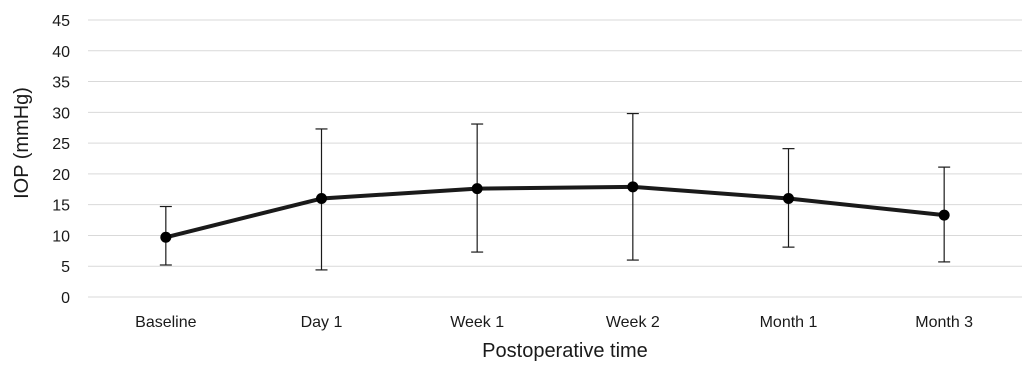  I want to click on y-axis-ticks: 0 5 10 15 20 25 30 35 40 45, so click(61, 160).